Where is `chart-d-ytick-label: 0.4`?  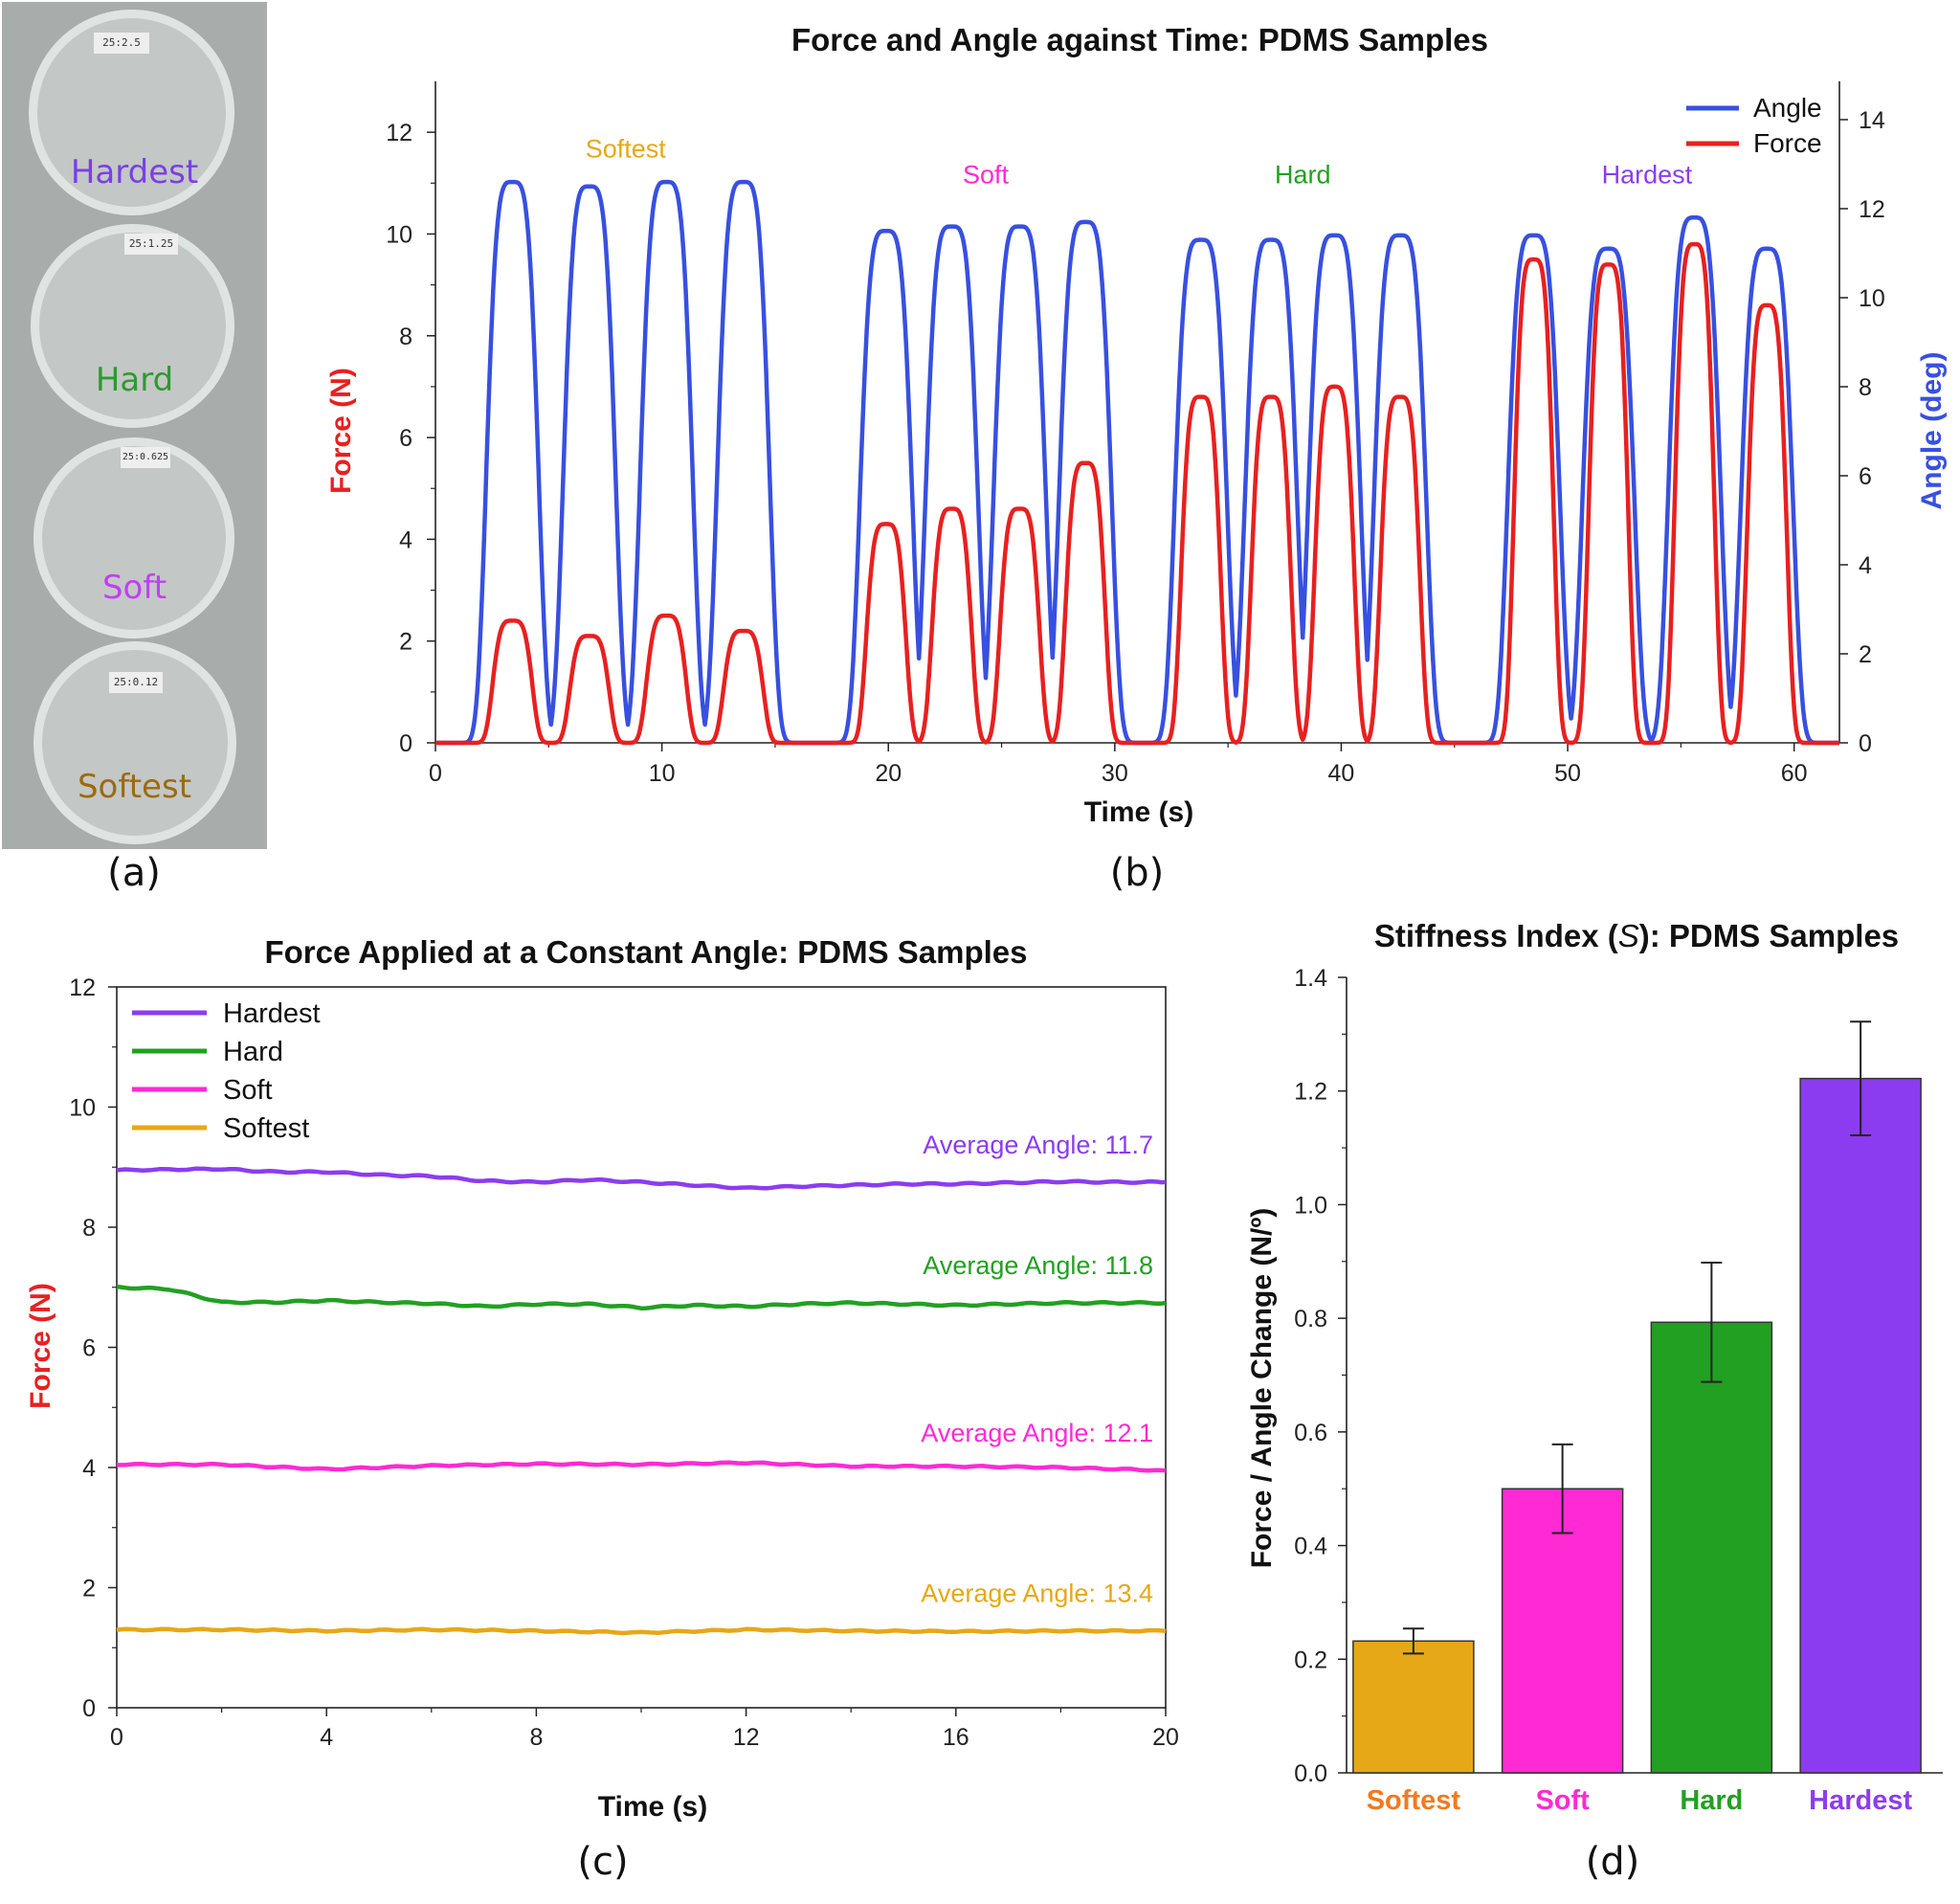
chart-d-ytick-label: 0.4 is located at coordinates (1310, 1547).